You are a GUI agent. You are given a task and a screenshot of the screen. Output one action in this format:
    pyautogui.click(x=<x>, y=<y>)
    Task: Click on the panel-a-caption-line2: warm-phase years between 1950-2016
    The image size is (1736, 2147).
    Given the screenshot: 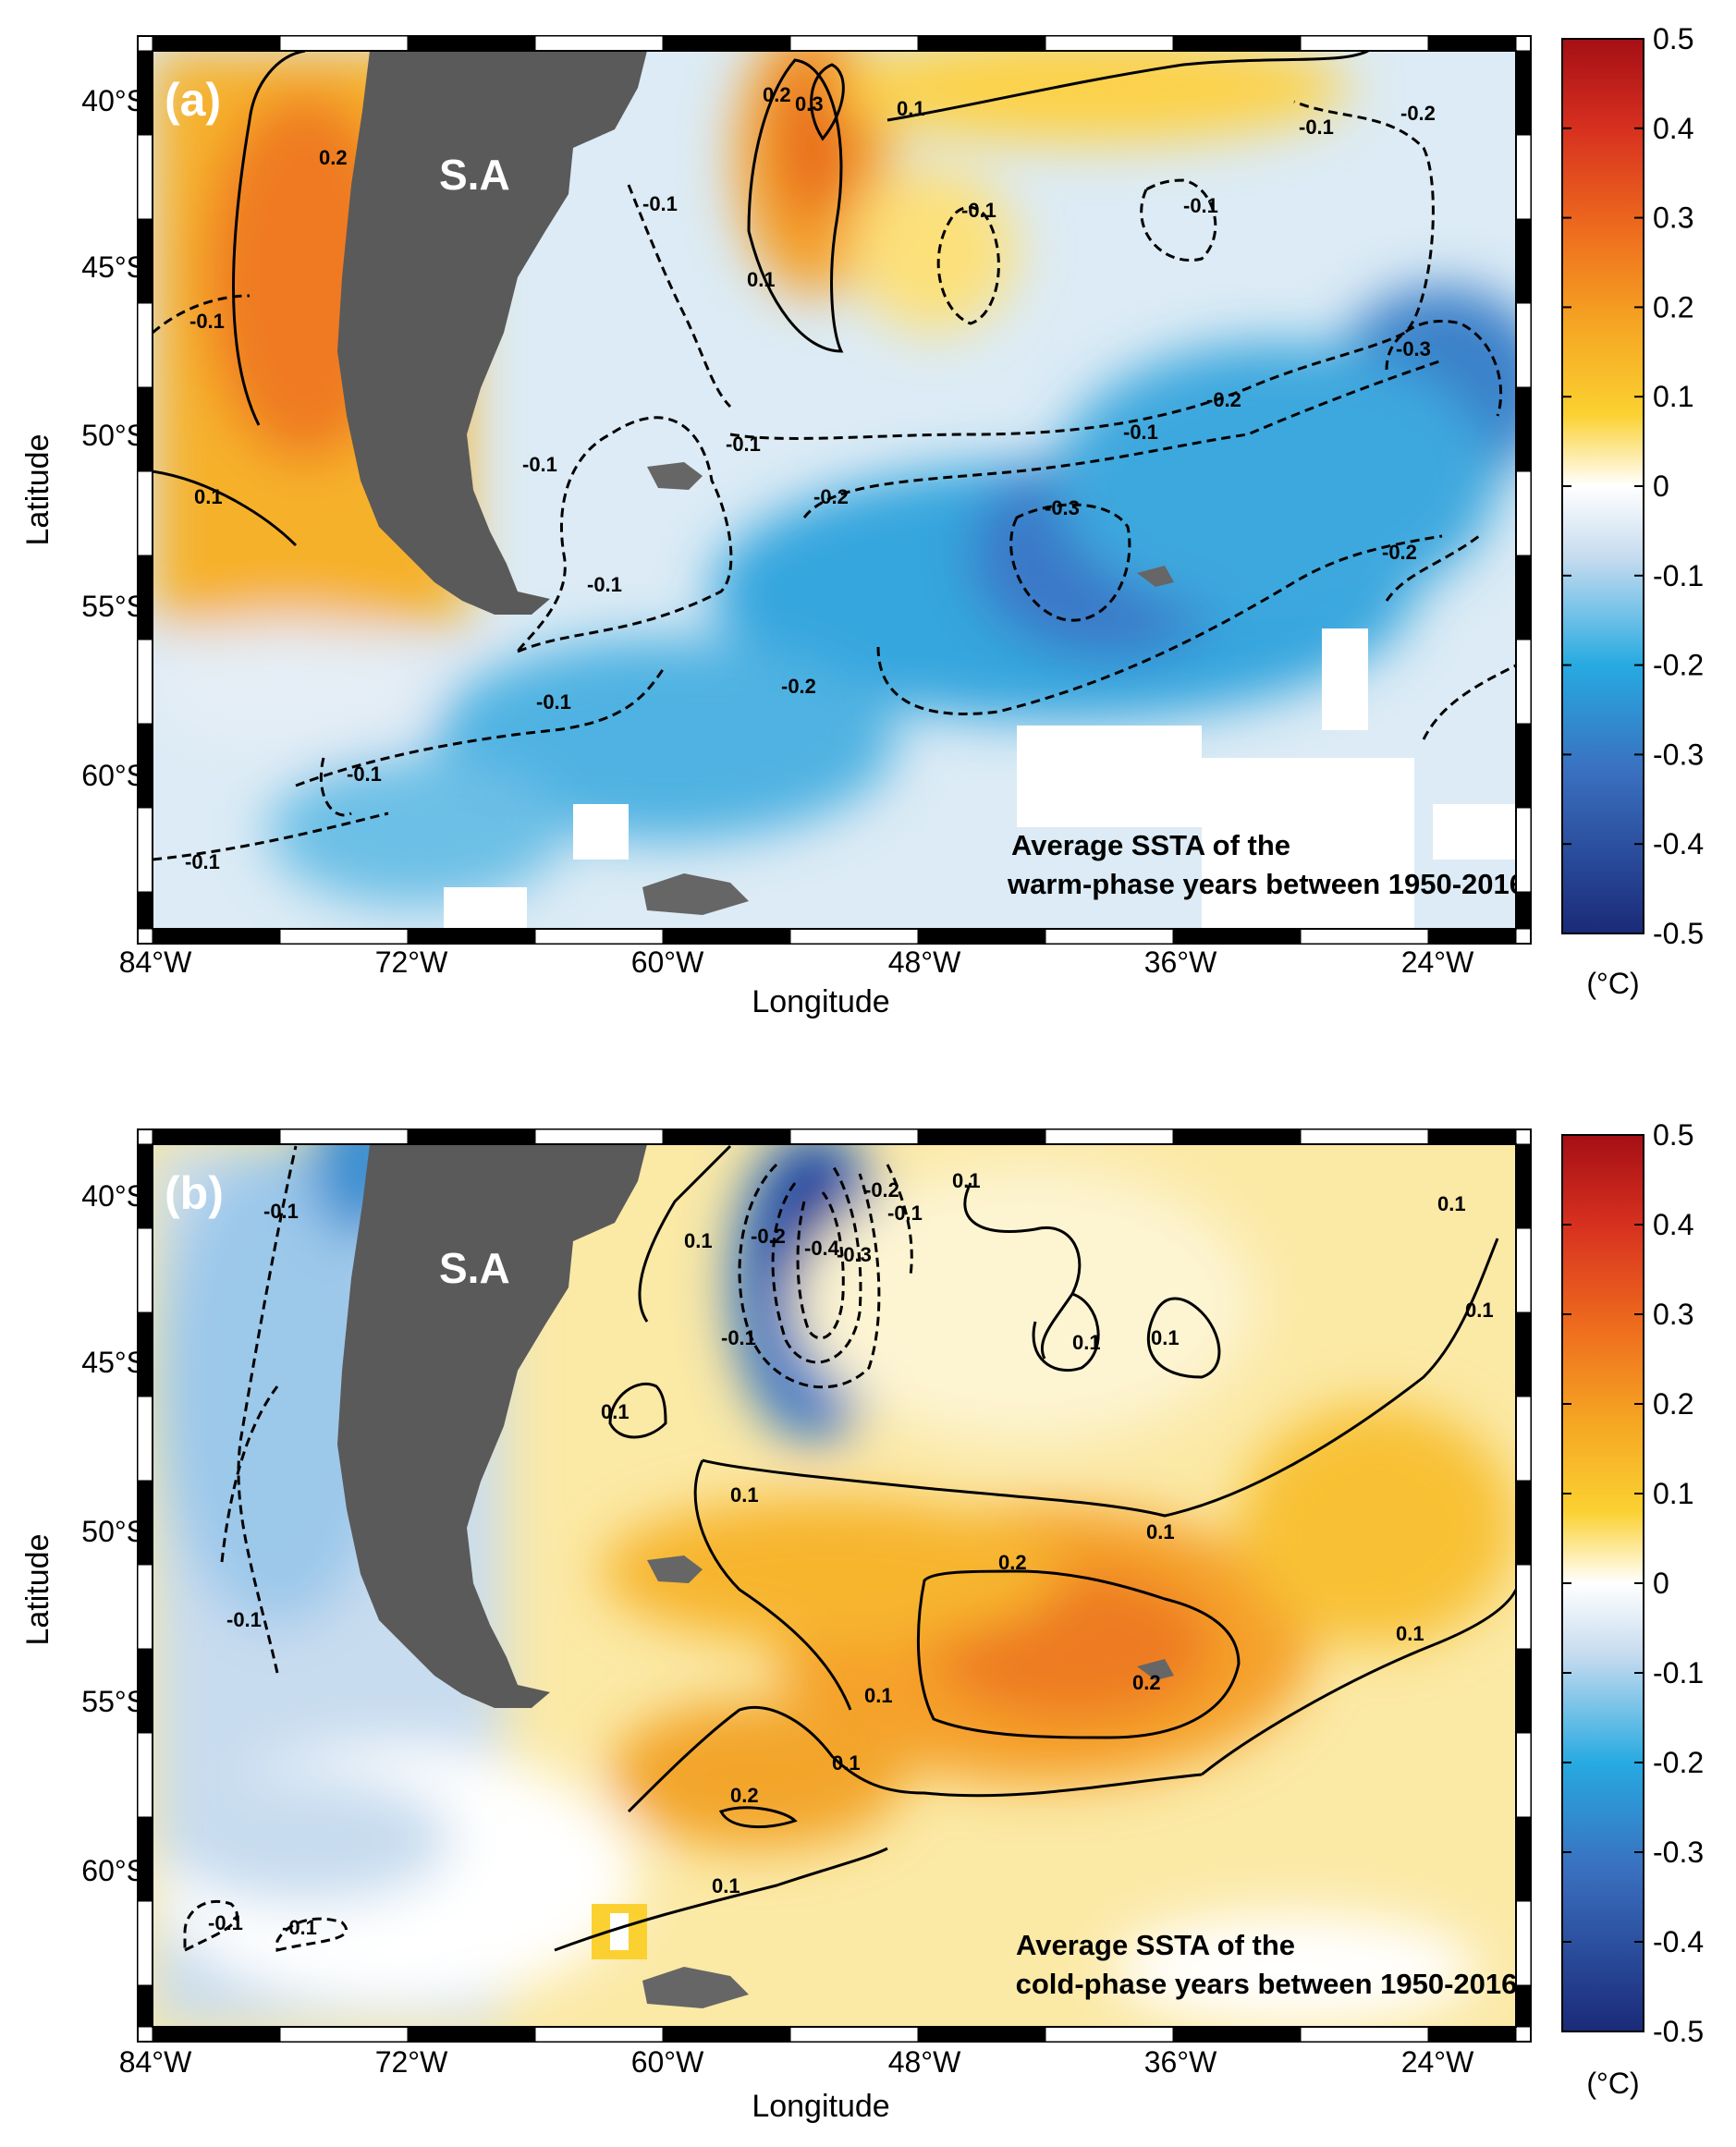 What is the action you would take?
    pyautogui.click(x=1266, y=884)
    